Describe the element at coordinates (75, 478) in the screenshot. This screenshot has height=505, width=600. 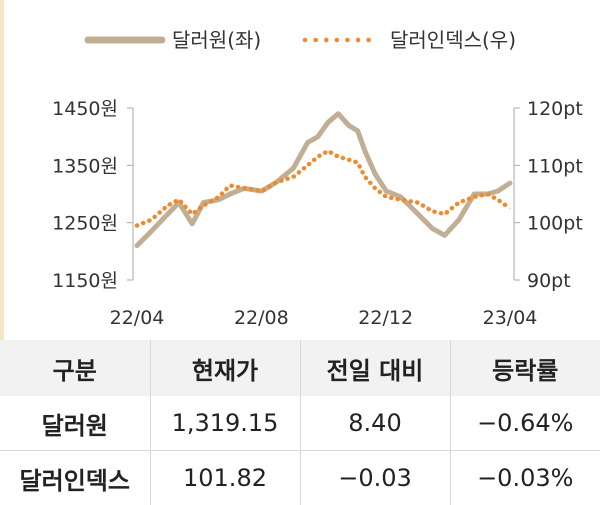
I see `row-label-dxy: 달러인덱스` at that location.